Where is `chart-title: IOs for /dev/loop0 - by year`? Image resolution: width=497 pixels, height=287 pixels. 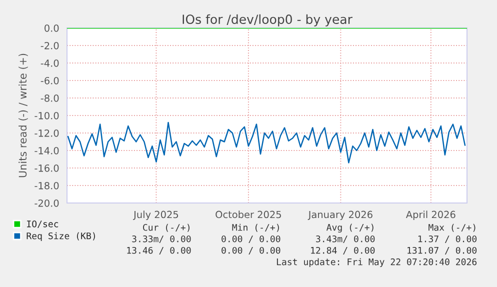 chart-title: IOs for /dev/loop0 - by year is located at coordinates (267, 20).